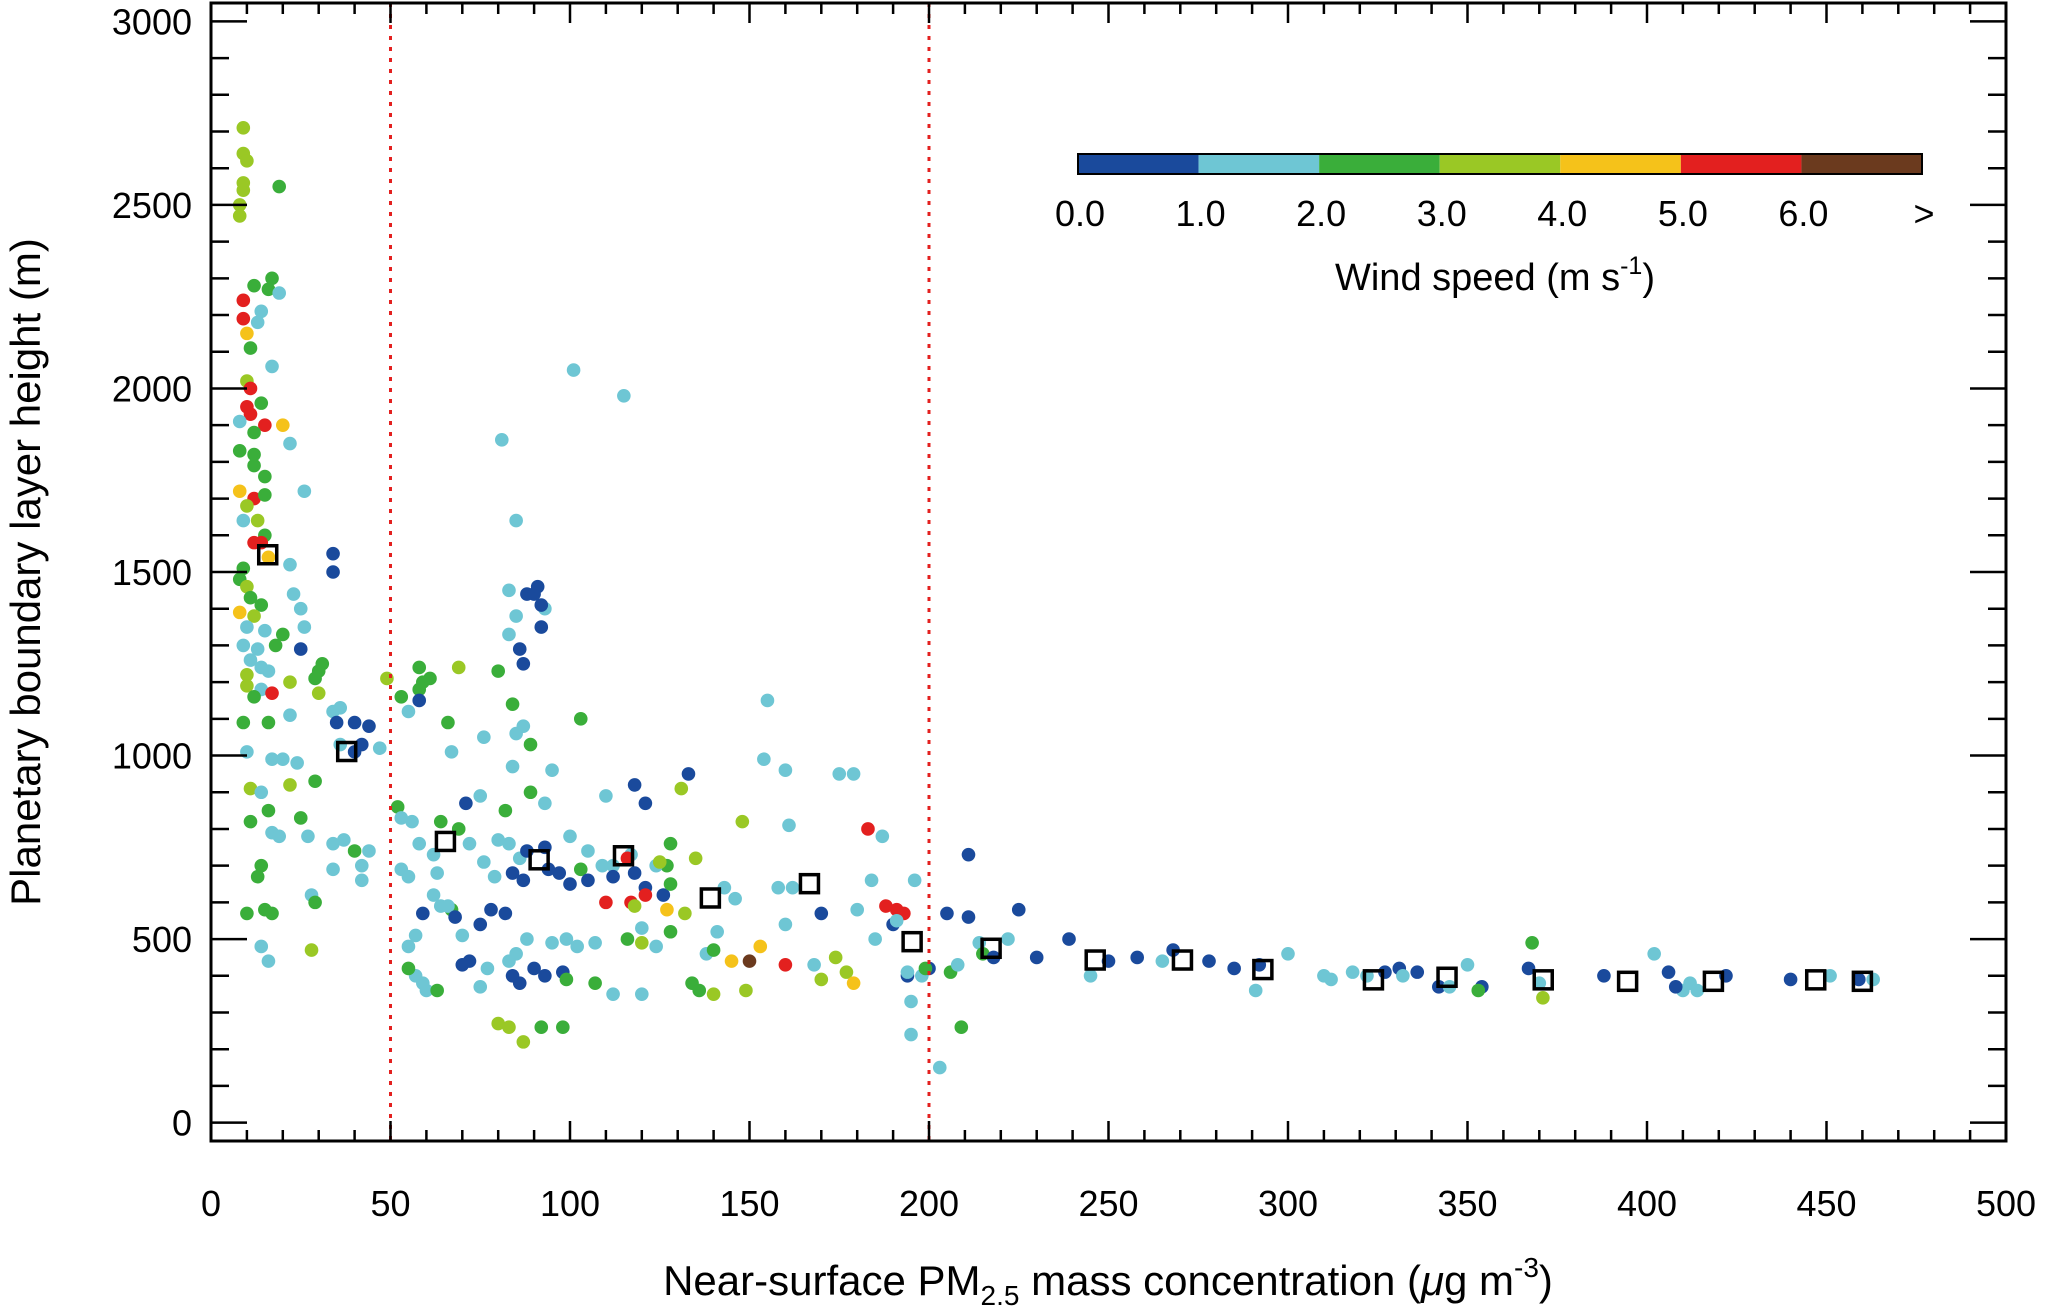  I want to click on y-tick-label: 3000, so click(152, 21).